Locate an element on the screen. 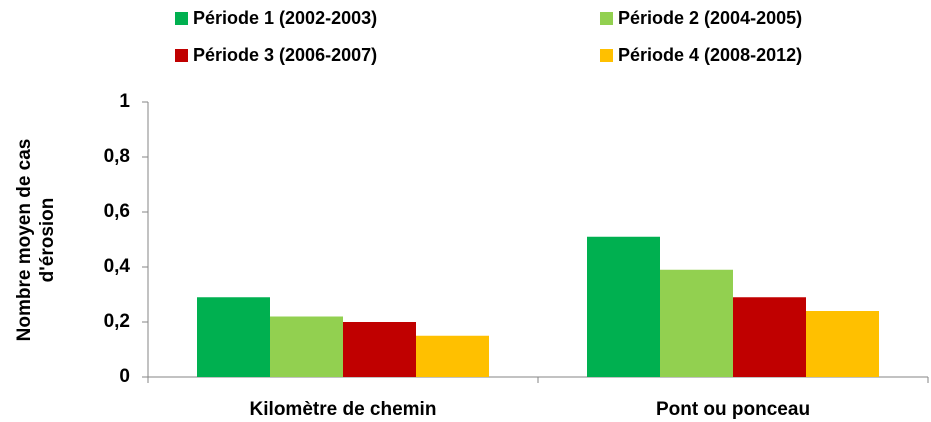 The width and height of the screenshot is (931, 422). x-tick-label: Kilomètre de chemin is located at coordinates (343, 409).